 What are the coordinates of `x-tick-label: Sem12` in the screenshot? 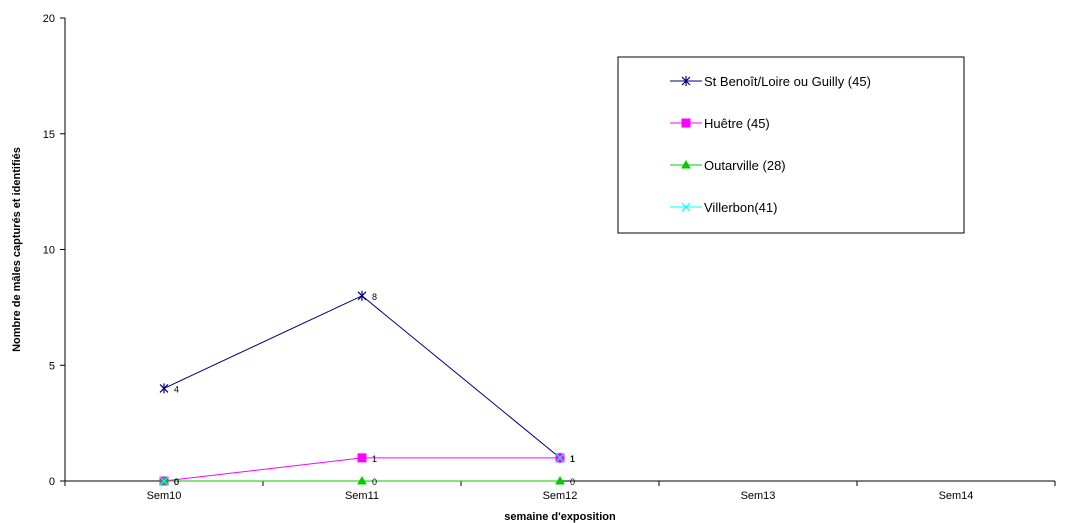 It's located at (560, 496).